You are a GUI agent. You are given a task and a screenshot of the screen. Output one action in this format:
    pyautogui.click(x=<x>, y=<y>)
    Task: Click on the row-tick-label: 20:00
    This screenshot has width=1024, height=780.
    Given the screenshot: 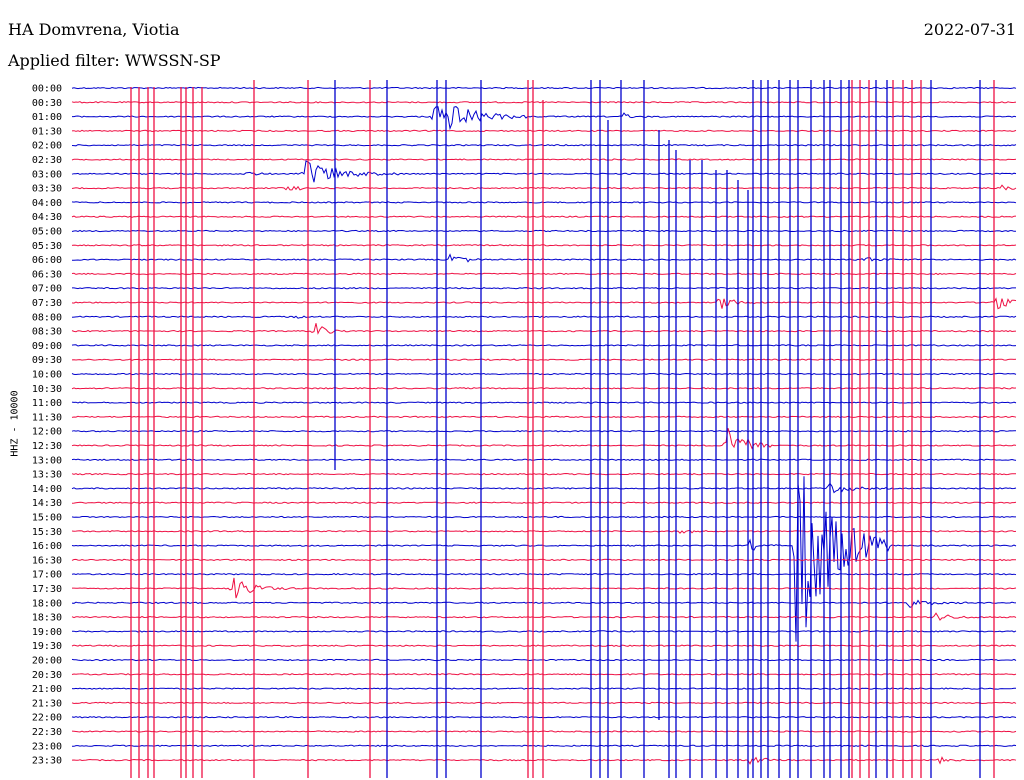 What is the action you would take?
    pyautogui.click(x=47, y=661)
    